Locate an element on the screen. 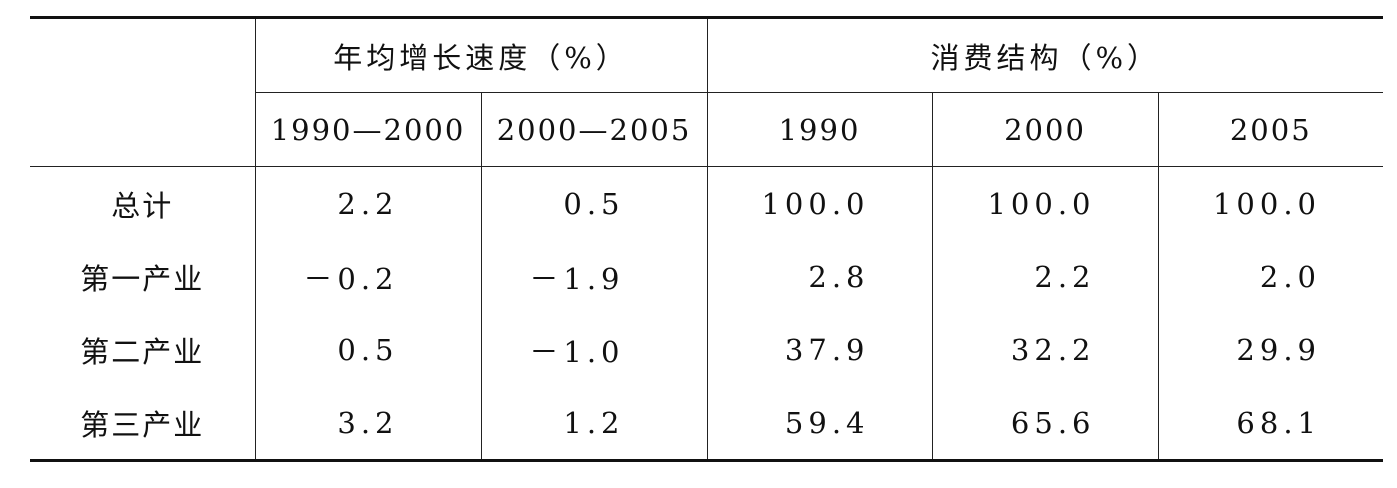  header-row: 1990—2000 2000—2005 1990 2000 2005 is located at coordinates (706, 129).